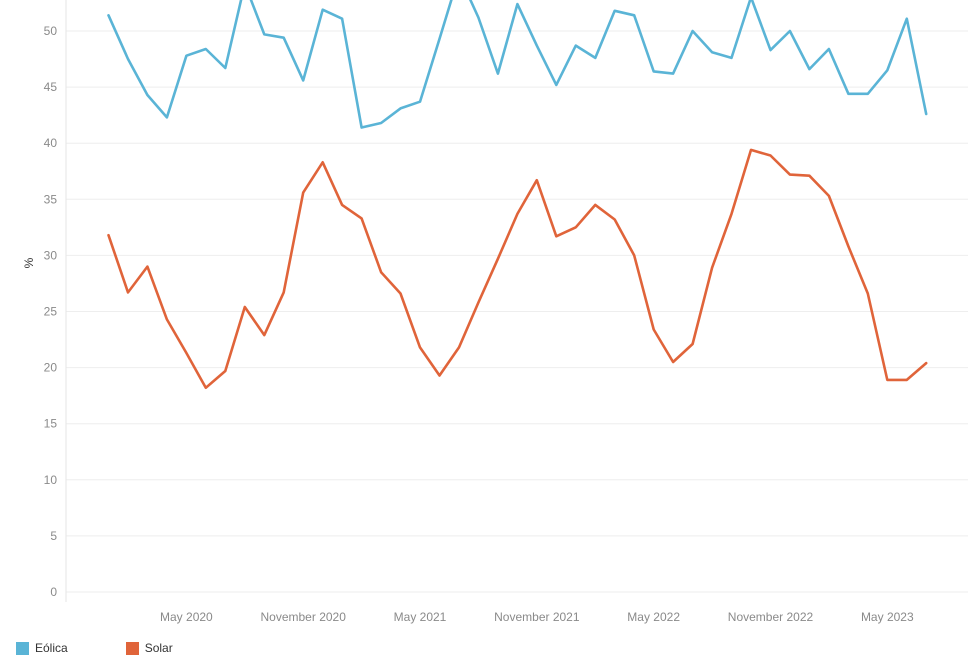 The image size is (980, 660). What do you see at coordinates (132, 648) in the screenshot?
I see `legend-swatch-solar` at bounding box center [132, 648].